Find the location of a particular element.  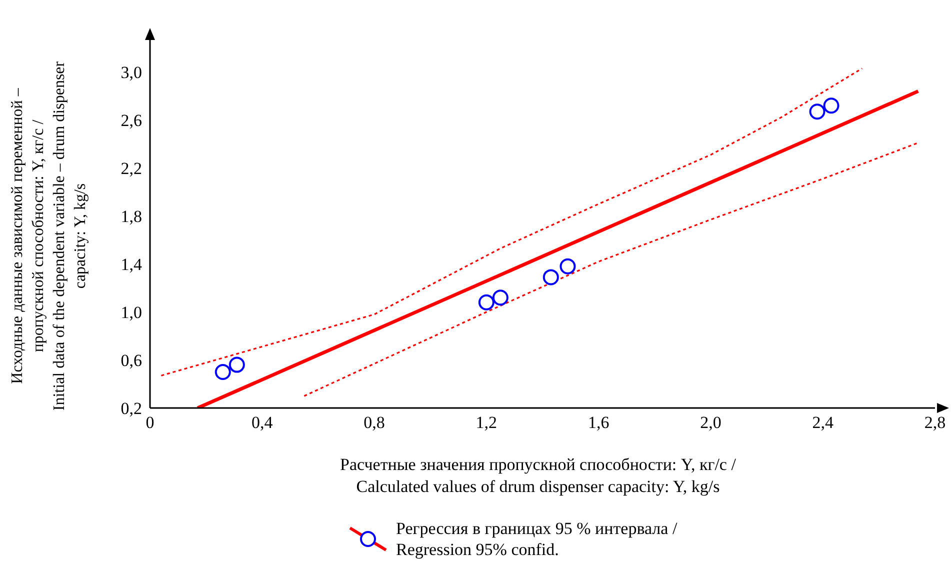

y-tick-label: 0,6 is located at coordinates (131, 360).